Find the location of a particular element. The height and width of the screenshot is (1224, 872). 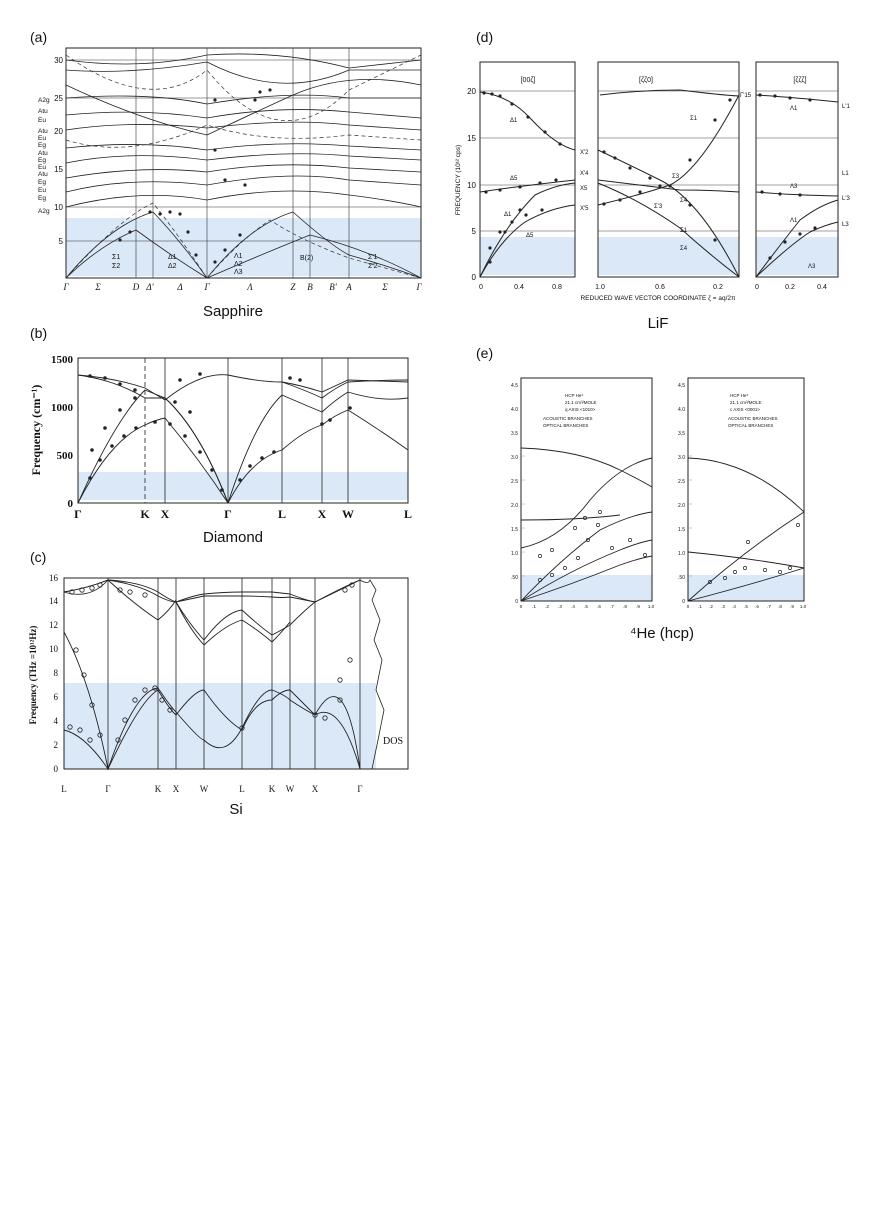

panel-d-branch-label: X'4 is located at coordinates (584, 174).